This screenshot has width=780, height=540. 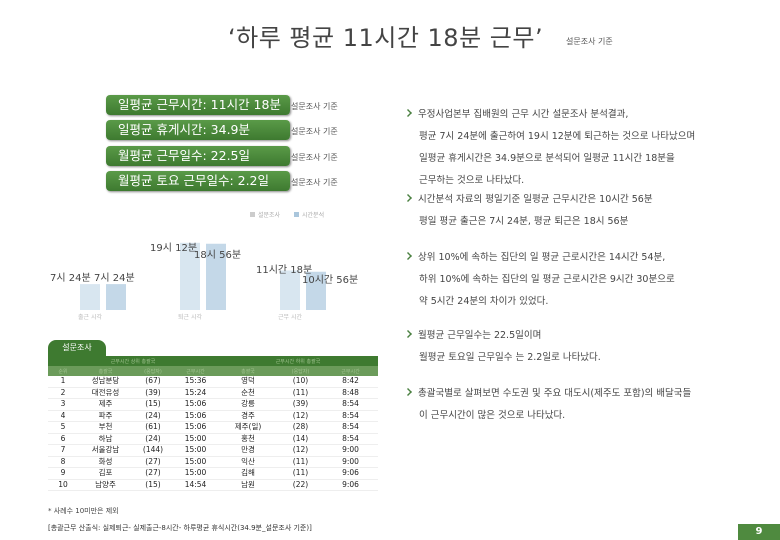 I want to click on table-row: 10 남양주 (15) 14:54 남원 (22) 9:06, so click(x=213, y=485).